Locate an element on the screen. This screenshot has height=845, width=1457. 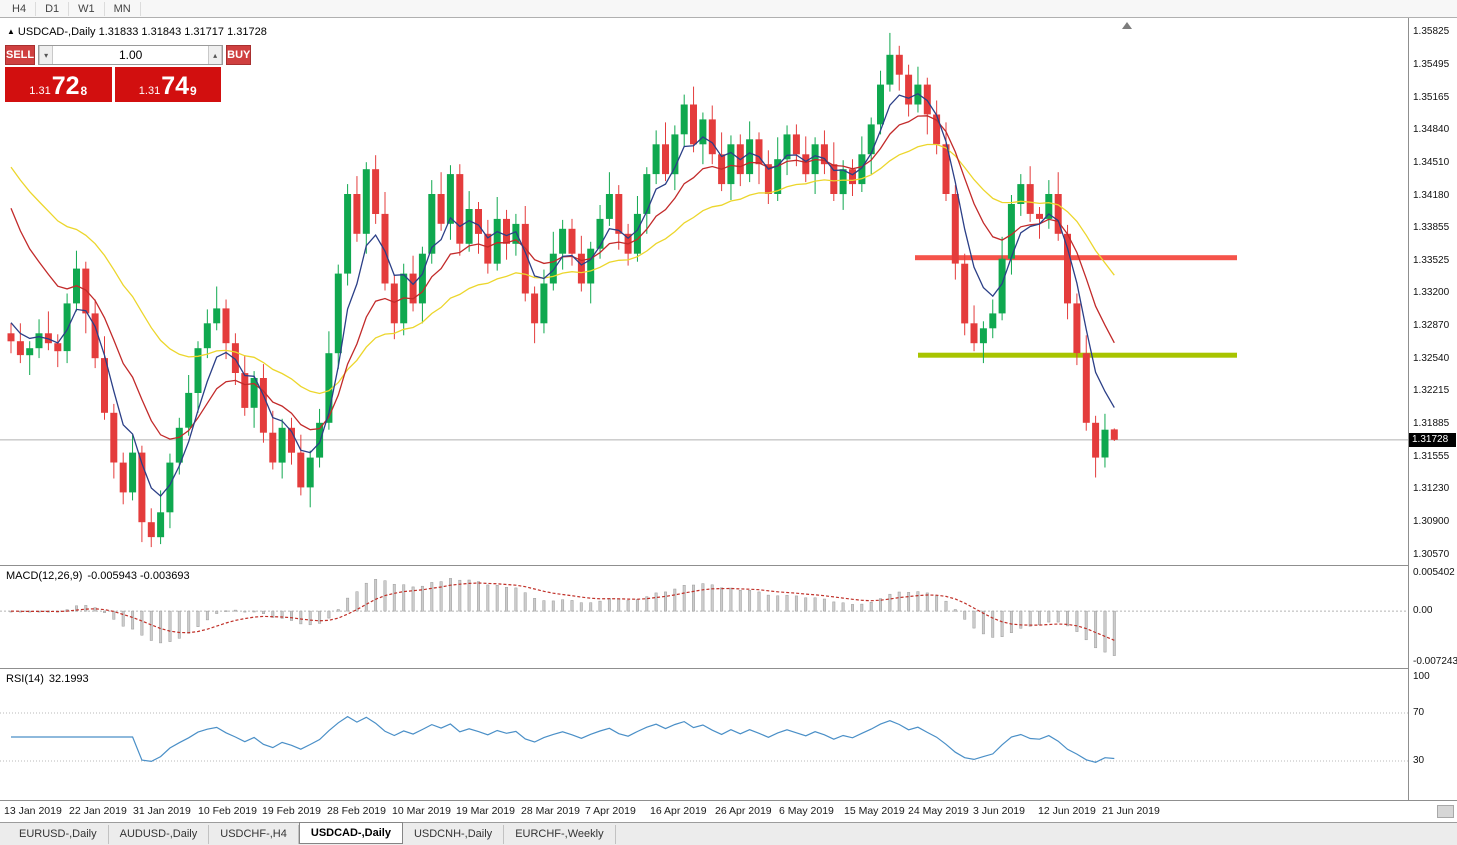
time-label: 15 May 2019 is located at coordinates (874, 811).